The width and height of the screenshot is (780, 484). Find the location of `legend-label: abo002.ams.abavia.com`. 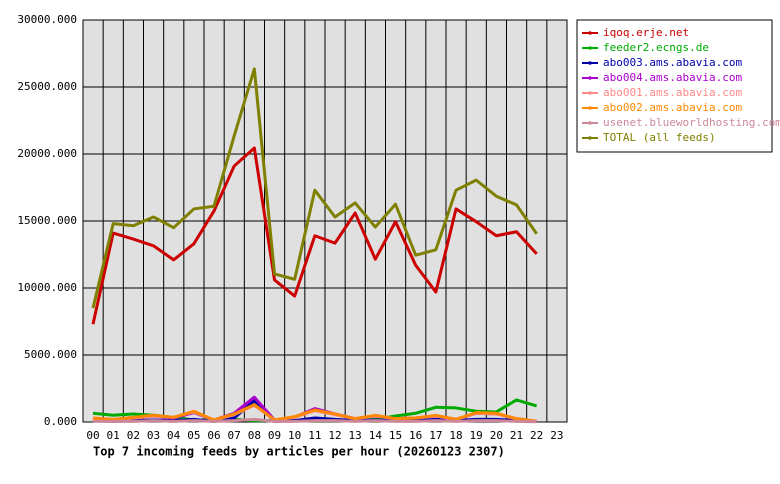

legend-label: abo002.ams.abavia.com is located at coordinates (672, 107).